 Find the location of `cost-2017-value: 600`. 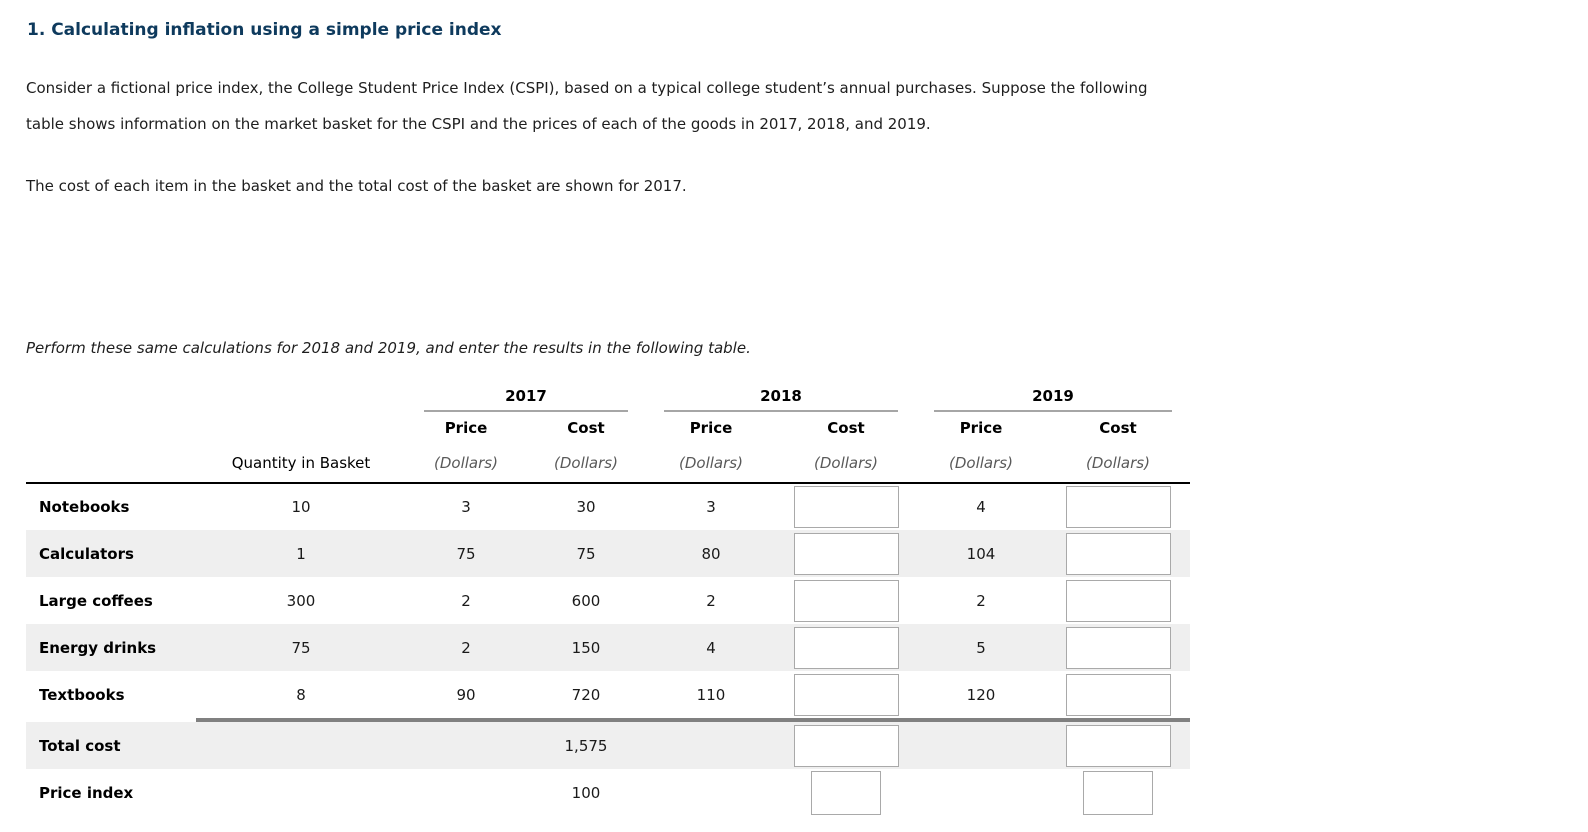

cost-2017-value: 600 is located at coordinates (586, 600).